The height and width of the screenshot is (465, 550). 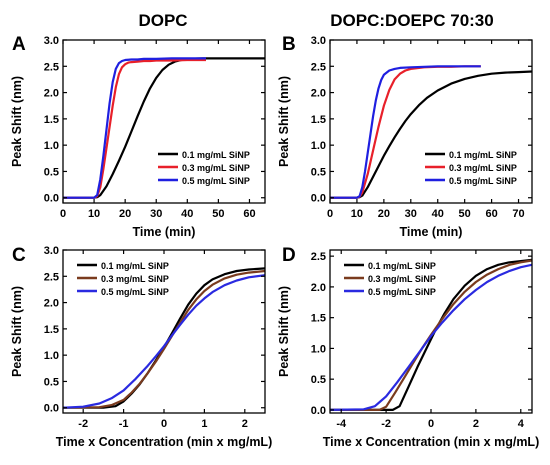 What do you see at coordinates (289, 44) in the screenshot?
I see `panel-letter: B` at bounding box center [289, 44].